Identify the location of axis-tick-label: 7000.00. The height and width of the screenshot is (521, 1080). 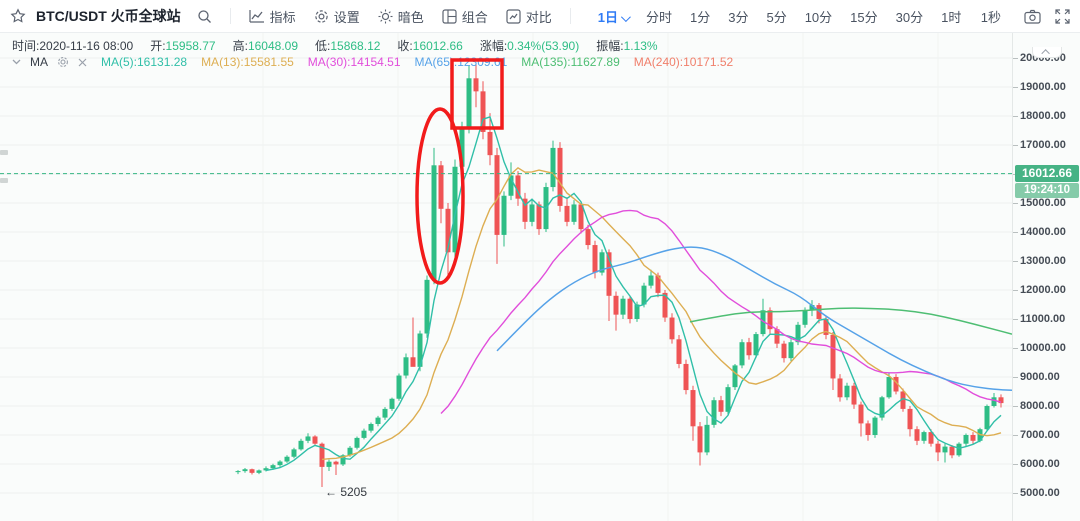
(1040, 435).